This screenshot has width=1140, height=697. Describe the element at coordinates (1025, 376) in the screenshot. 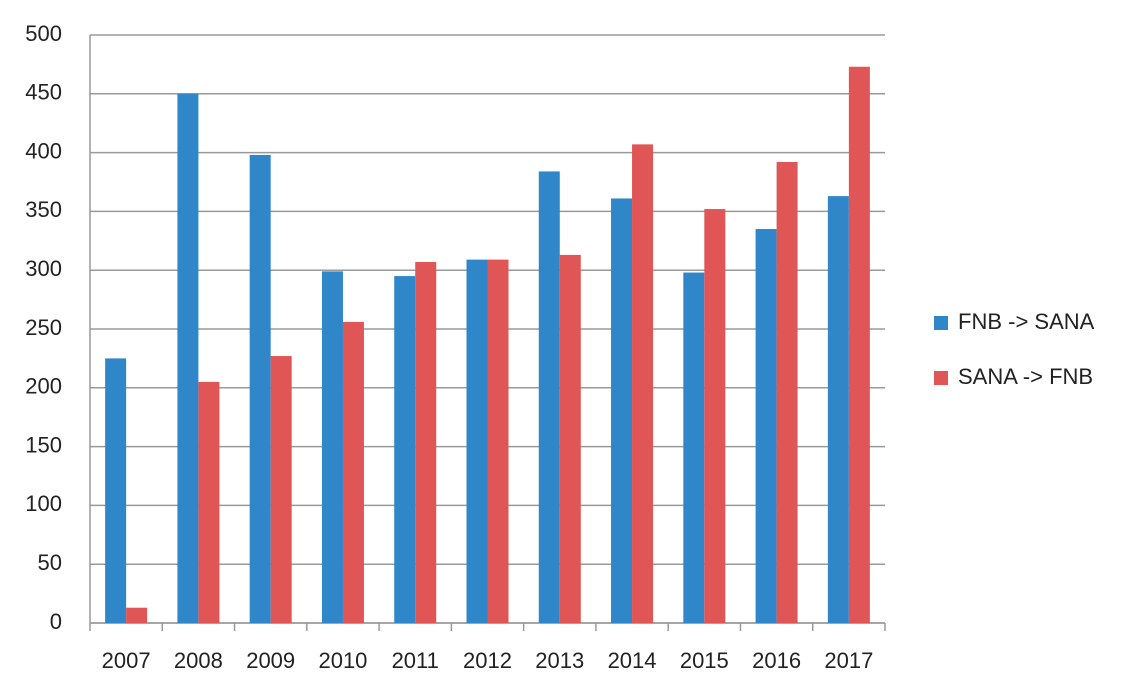

I see `legend-label: SANA -> FNB` at that location.